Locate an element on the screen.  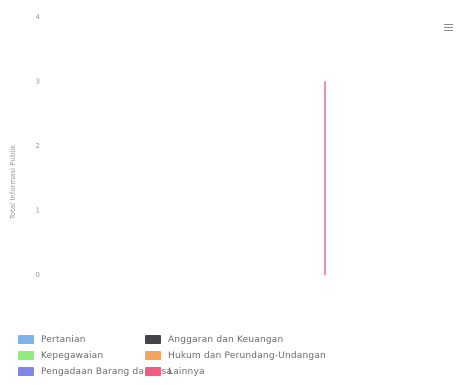
legend-item-lainnya: Lainnya is located at coordinates (175, 371).